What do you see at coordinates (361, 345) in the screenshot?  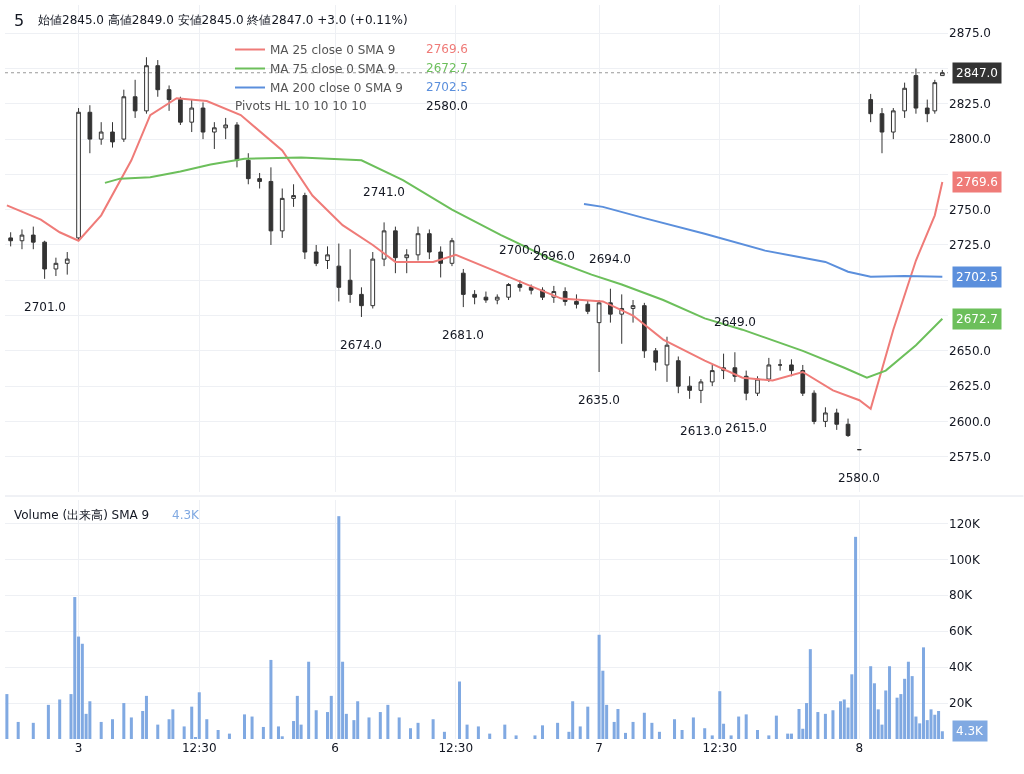 I see `annotation: 2674.0` at bounding box center [361, 345].